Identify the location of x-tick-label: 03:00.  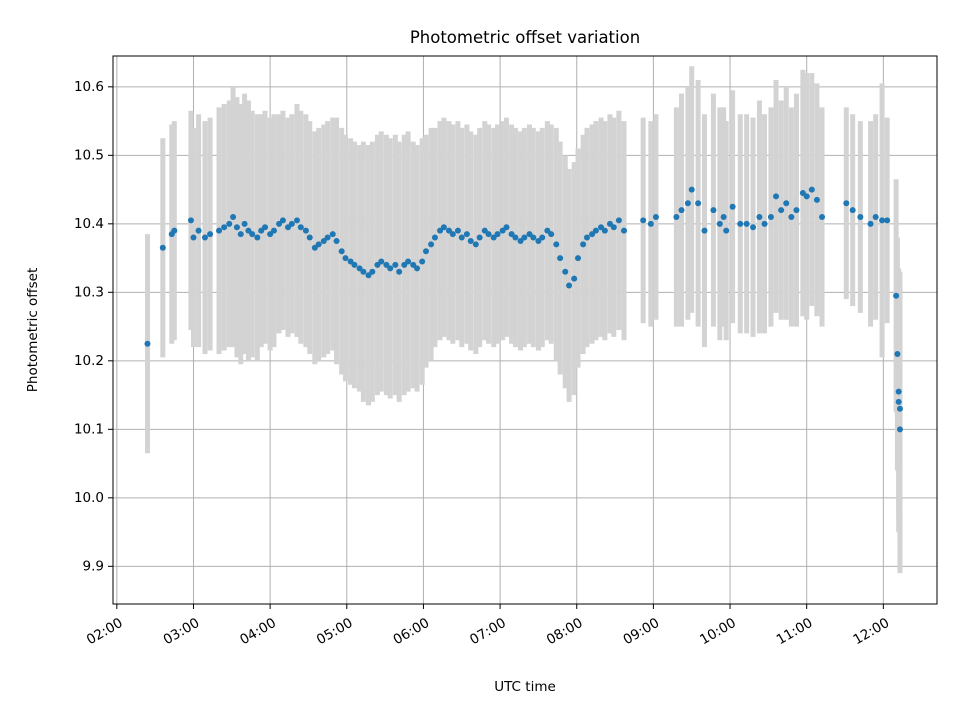
(182, 631).